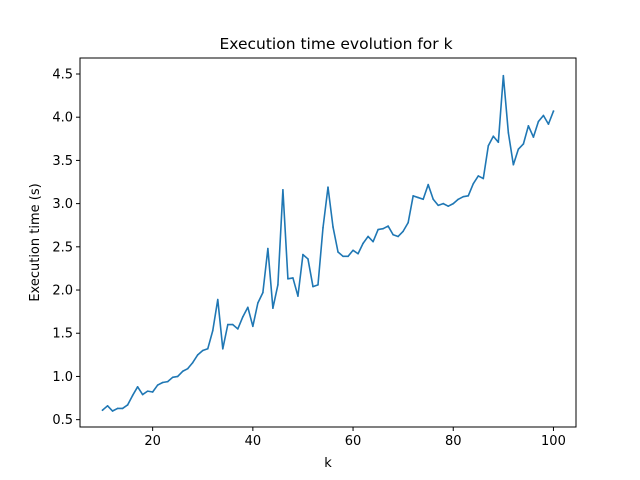 Image resolution: width=640 pixels, height=480 pixels. What do you see at coordinates (62, 291) in the screenshot?
I see `y-tick-label: 2.0` at bounding box center [62, 291].